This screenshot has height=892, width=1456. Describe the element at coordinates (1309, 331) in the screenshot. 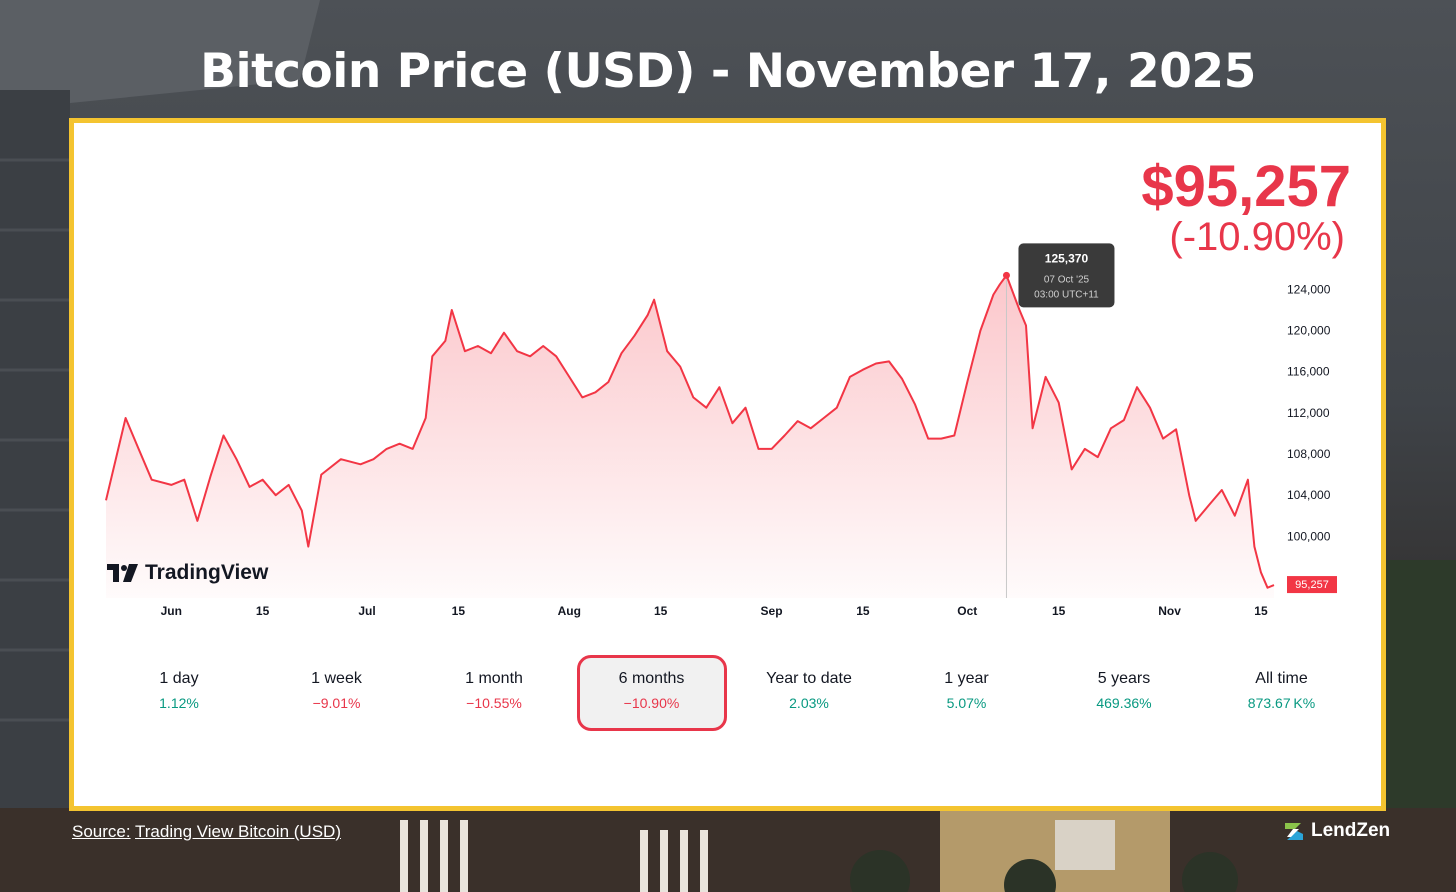

I see `y-tick-label: 120,000` at that location.